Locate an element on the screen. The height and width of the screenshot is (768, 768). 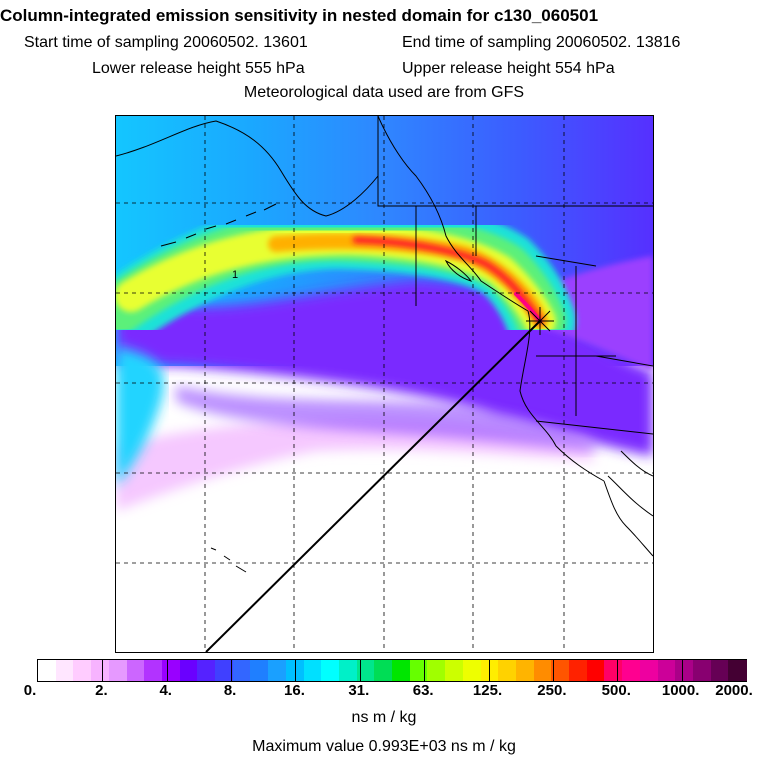
met-data-source: Meteorological data used are from GFS is located at coordinates (384, 92).